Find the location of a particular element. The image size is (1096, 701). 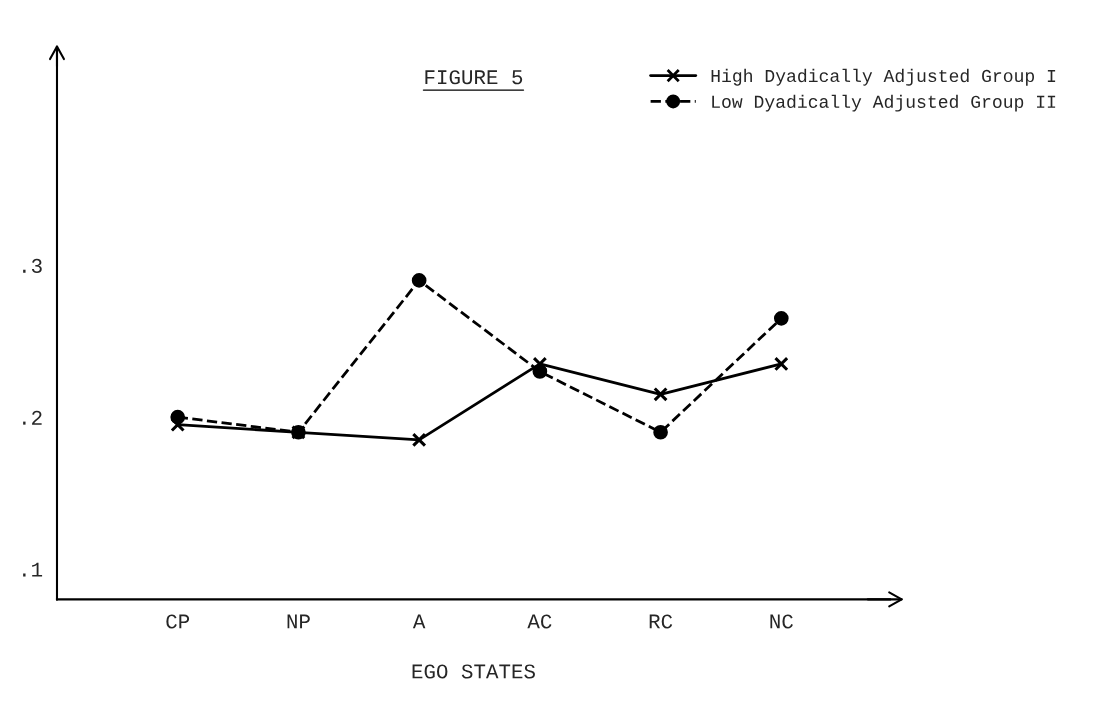

x-tick-label: NP is located at coordinates (298, 621).